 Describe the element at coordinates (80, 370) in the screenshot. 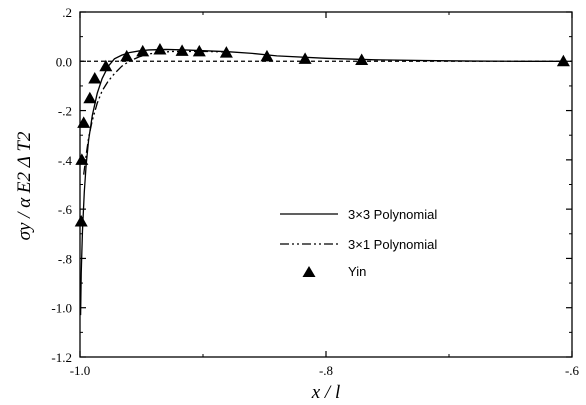

I see `x-tick-label: -1.0` at that location.